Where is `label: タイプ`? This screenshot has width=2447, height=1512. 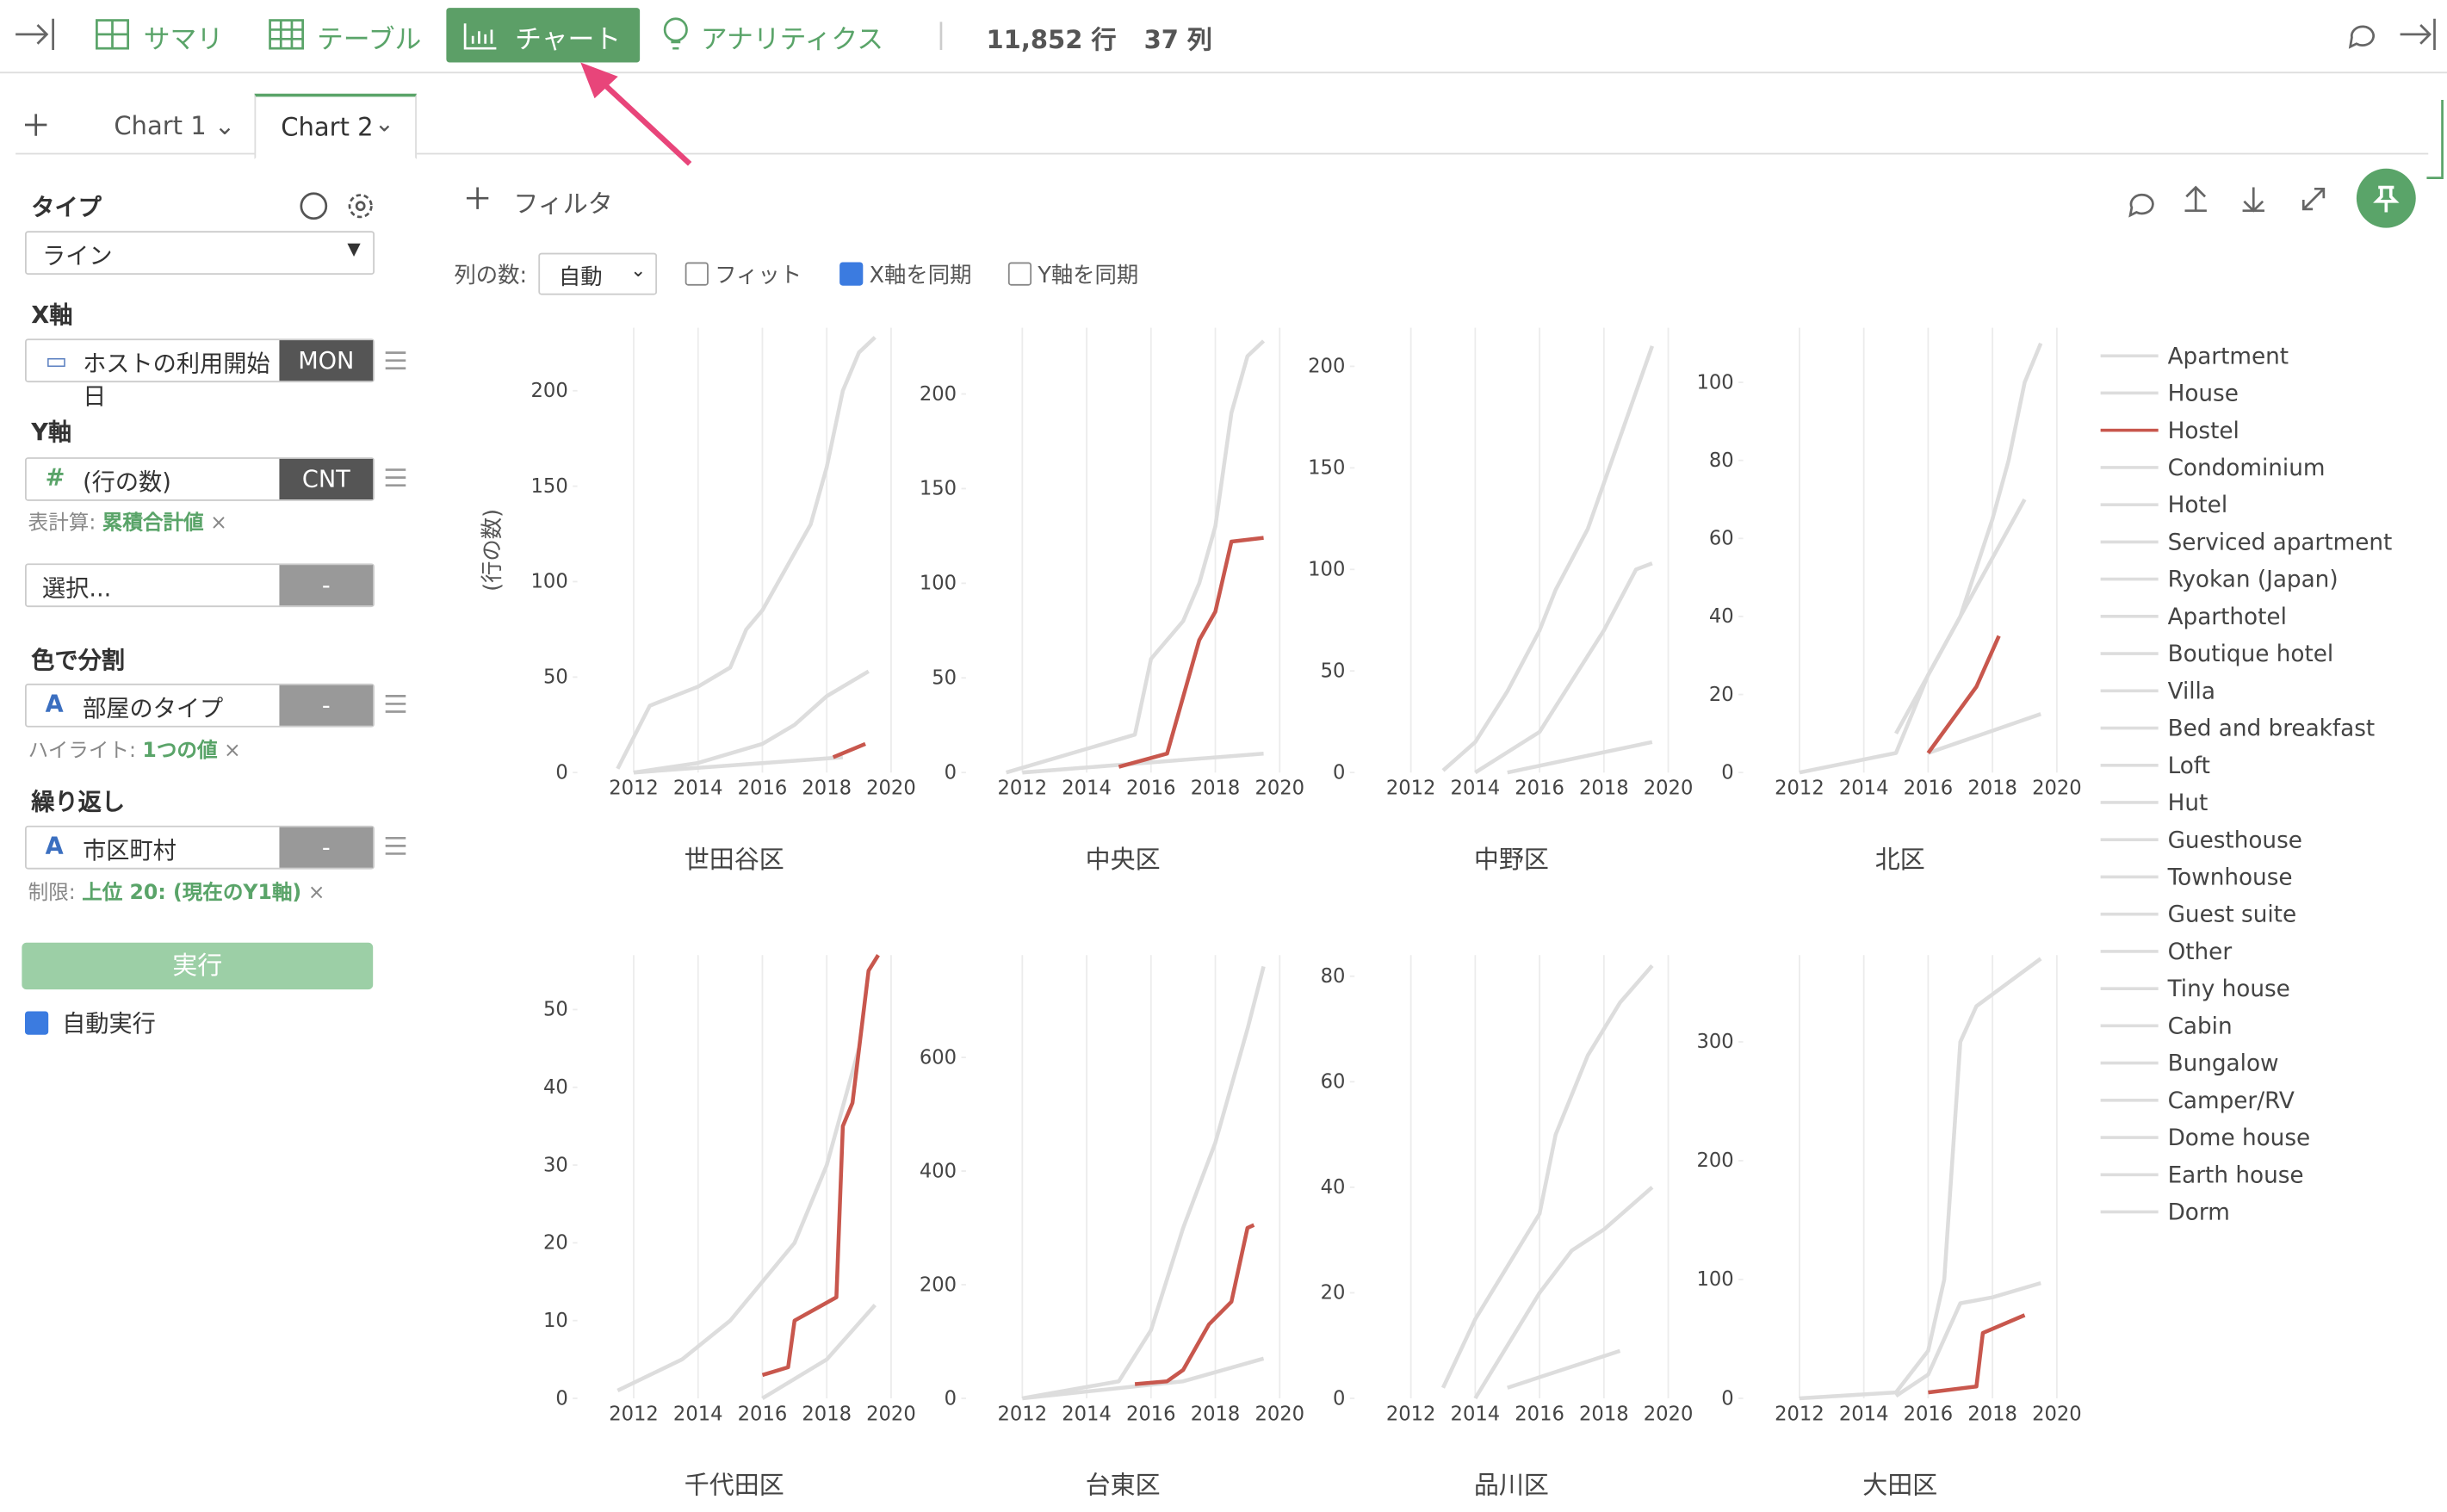
label: タイプ is located at coordinates (66, 208).